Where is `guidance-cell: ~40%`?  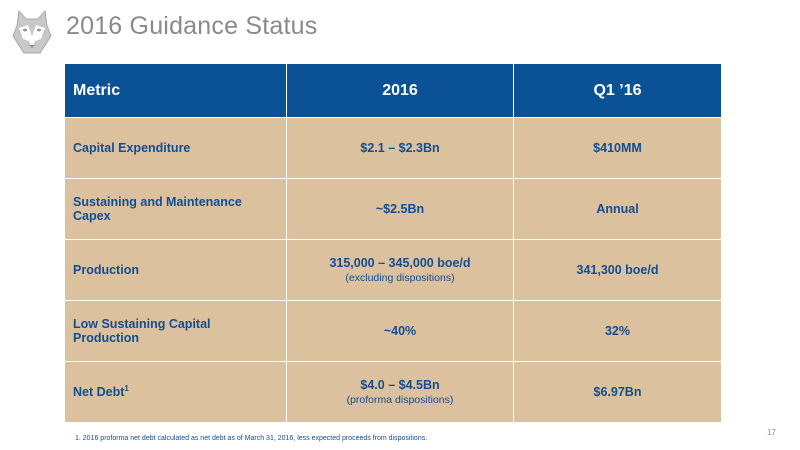 guidance-cell: ~40% is located at coordinates (400, 331).